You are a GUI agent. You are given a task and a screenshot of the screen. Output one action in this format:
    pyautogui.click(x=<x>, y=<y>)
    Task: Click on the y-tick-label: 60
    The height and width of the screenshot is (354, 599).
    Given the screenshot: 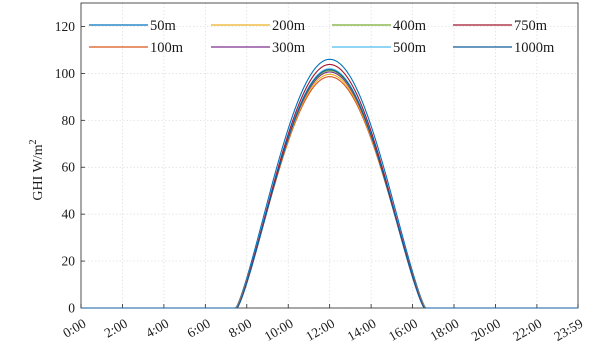 What is the action you would take?
    pyautogui.click(x=69, y=167)
    